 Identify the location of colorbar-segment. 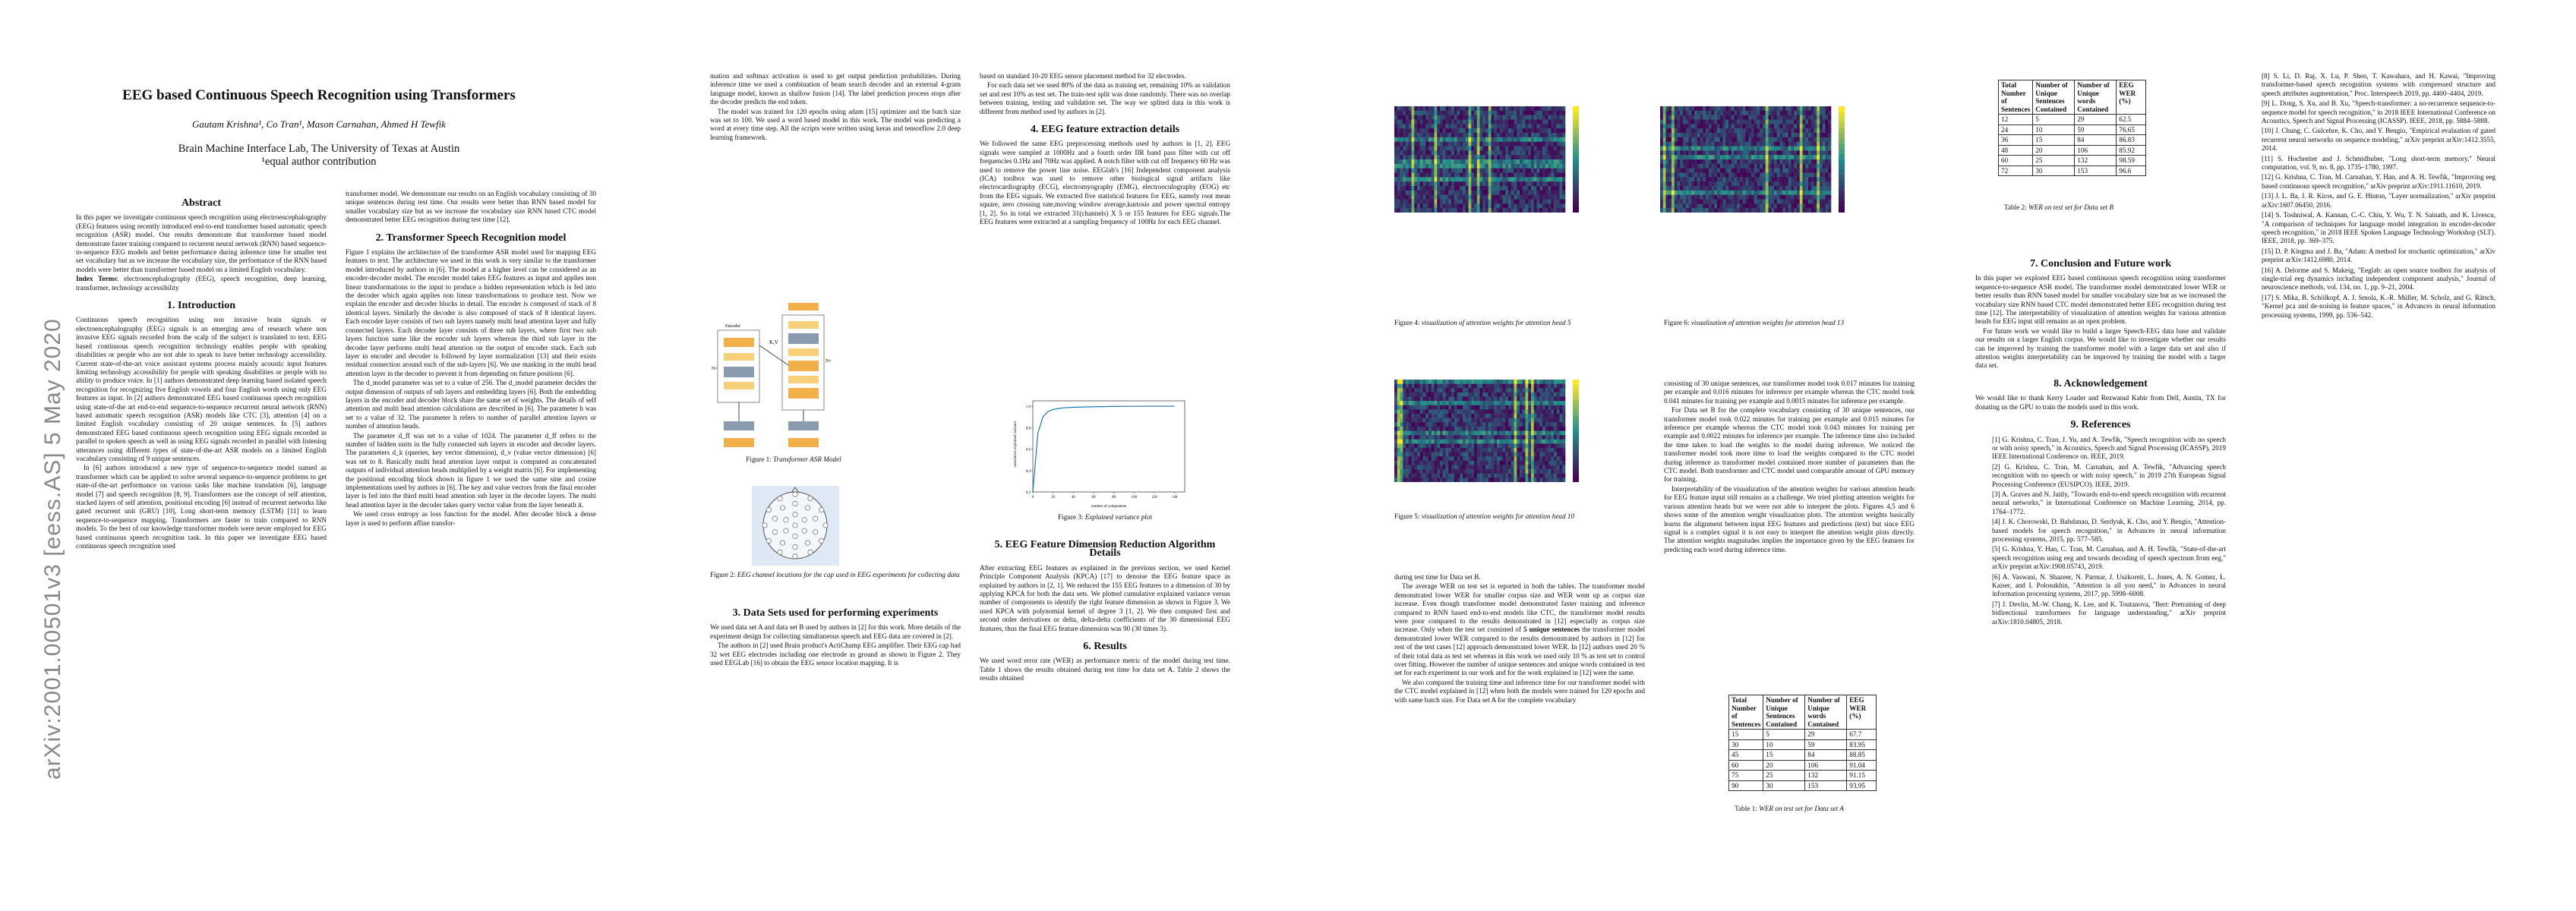
(1842, 131).